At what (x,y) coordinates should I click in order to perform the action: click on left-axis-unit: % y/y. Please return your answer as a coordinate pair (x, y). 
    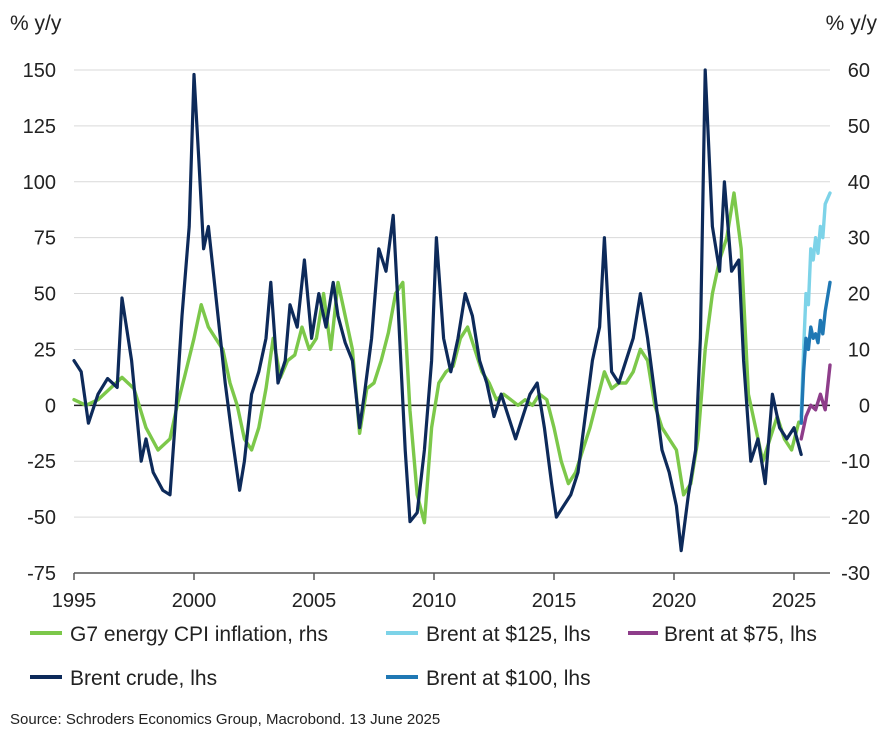
    Looking at the image, I should click on (36, 23).